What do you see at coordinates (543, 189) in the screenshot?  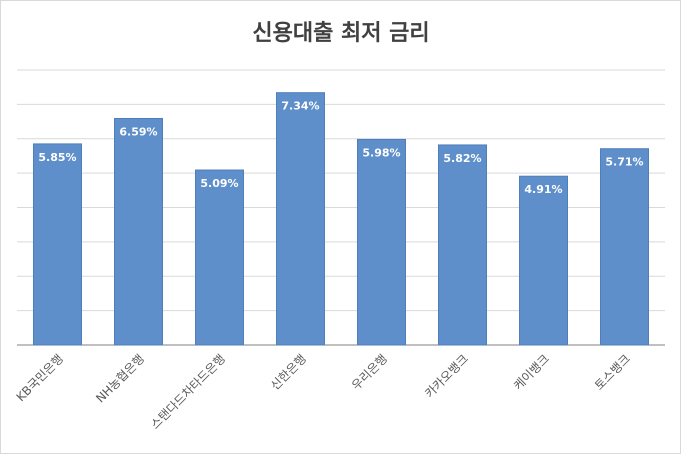 I see `data-label: 4.91%` at bounding box center [543, 189].